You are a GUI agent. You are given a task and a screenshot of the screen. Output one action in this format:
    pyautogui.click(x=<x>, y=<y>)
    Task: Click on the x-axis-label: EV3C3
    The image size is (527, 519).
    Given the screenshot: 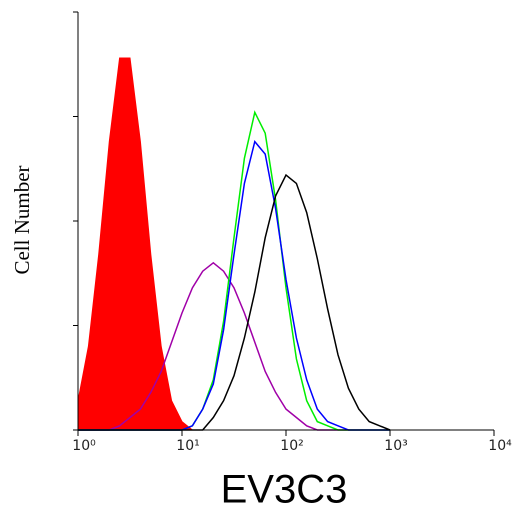 What is the action you would take?
    pyautogui.click(x=284, y=490)
    